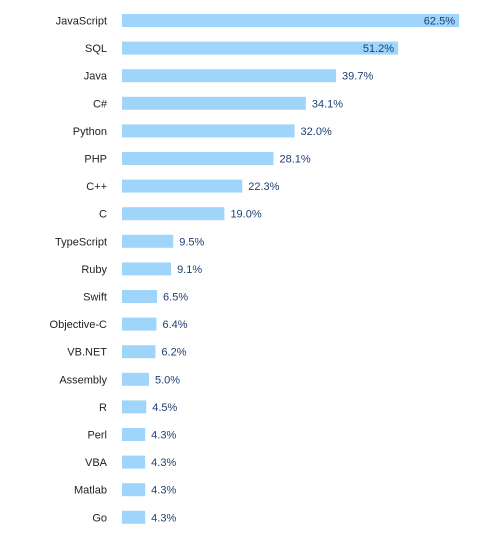 Image resolution: width=503 pixels, height=535 pixels. What do you see at coordinates (164, 408) in the screenshot?
I see `value-label: 4.5%` at bounding box center [164, 408].